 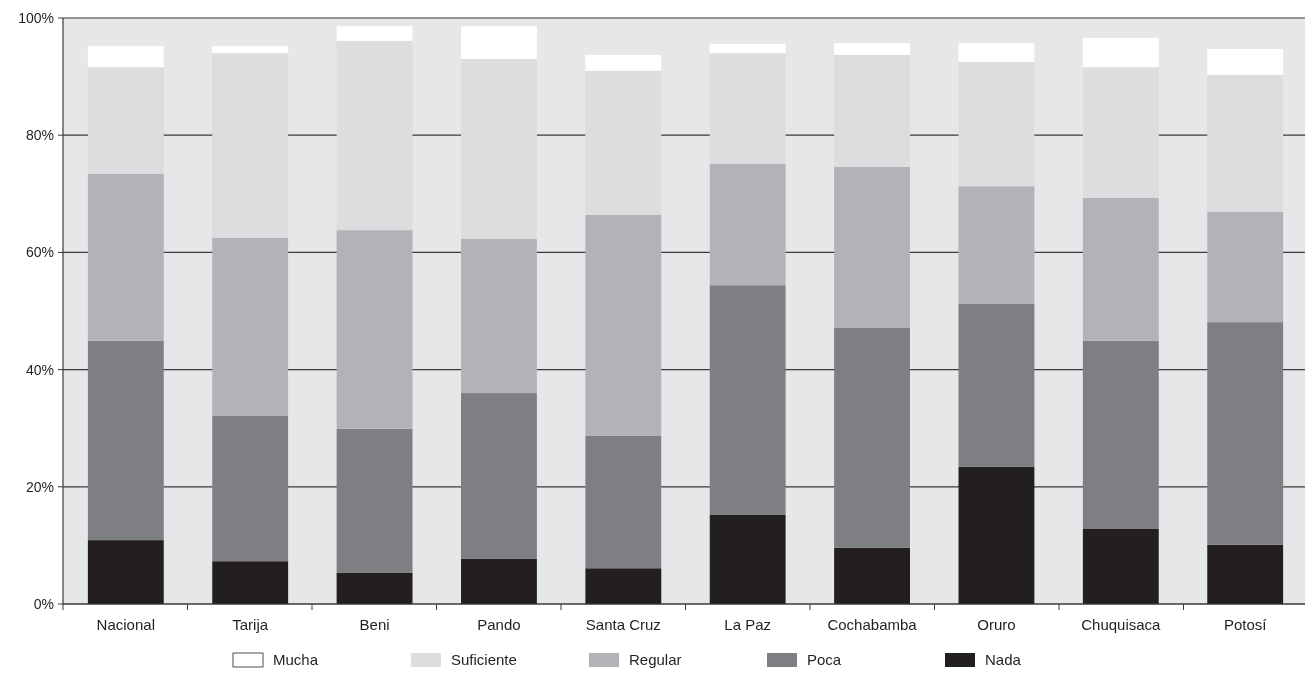 I want to click on legend-label: Nada, so click(x=1003, y=660).